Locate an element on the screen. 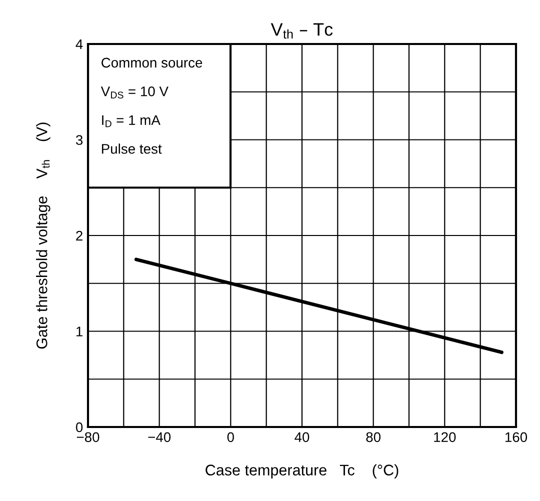 This screenshot has width=540, height=501. y-tick-label: 4 is located at coordinates (79, 44).